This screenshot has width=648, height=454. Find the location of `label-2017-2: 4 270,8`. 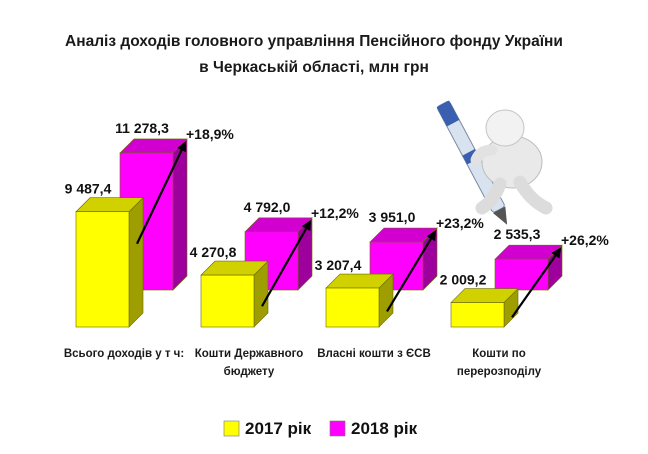

label-2017-2: 4 270,8 is located at coordinates (213, 252).